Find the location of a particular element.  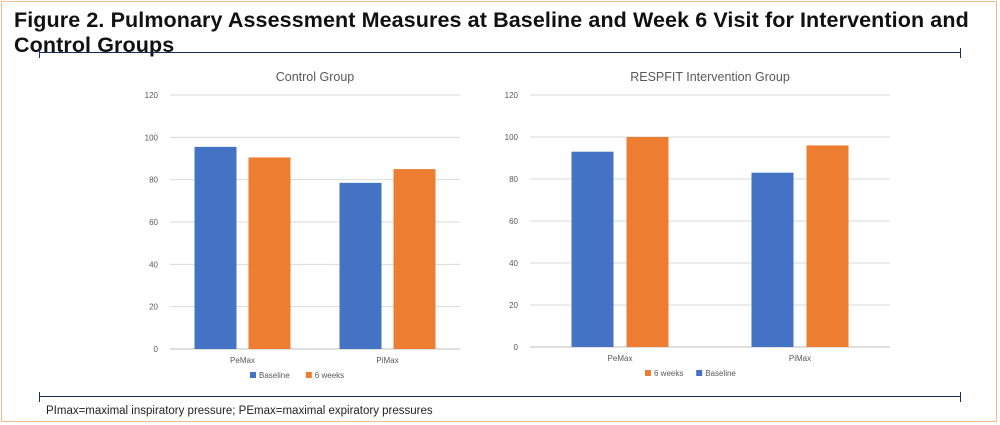

chart-title: RESPFIT Intervention Group is located at coordinates (710, 77).